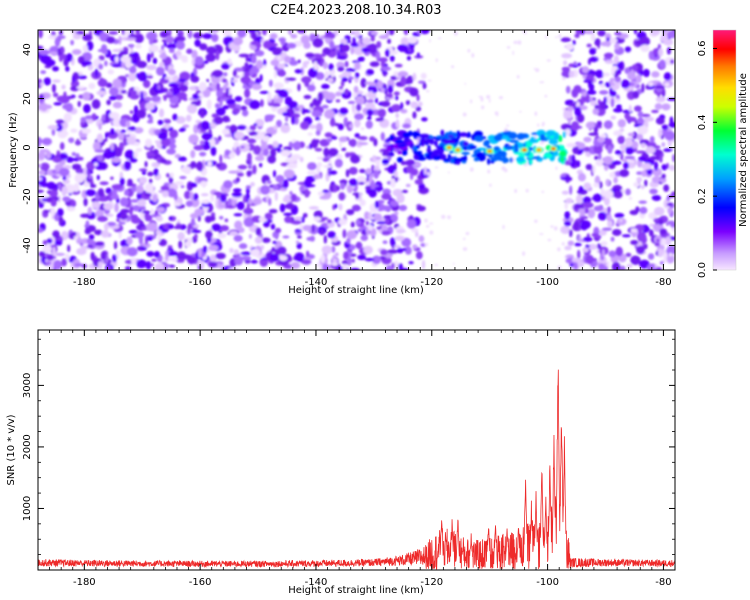 The width and height of the screenshot is (750, 600). I want to click on colorbar-label: Normalized spectral amplitude, so click(743, 150).